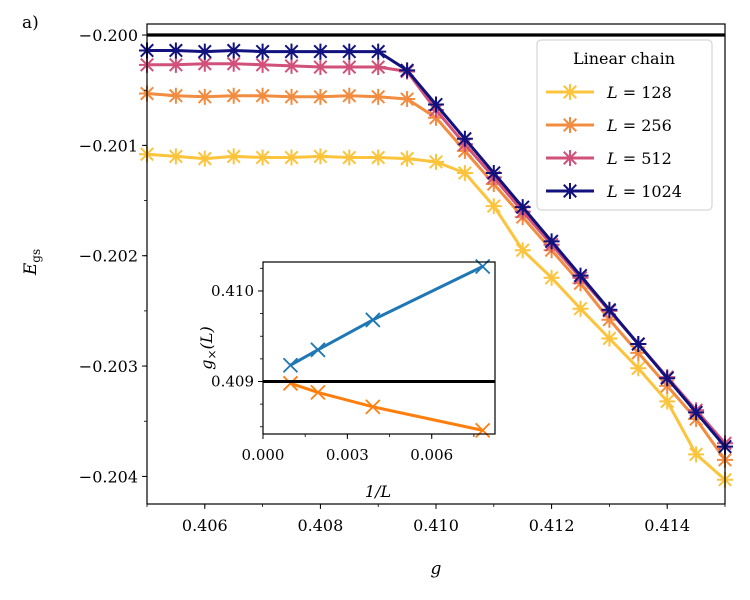 The width and height of the screenshot is (750, 600). I want to click on inset-x-tick-label: 0.006, so click(431, 455).